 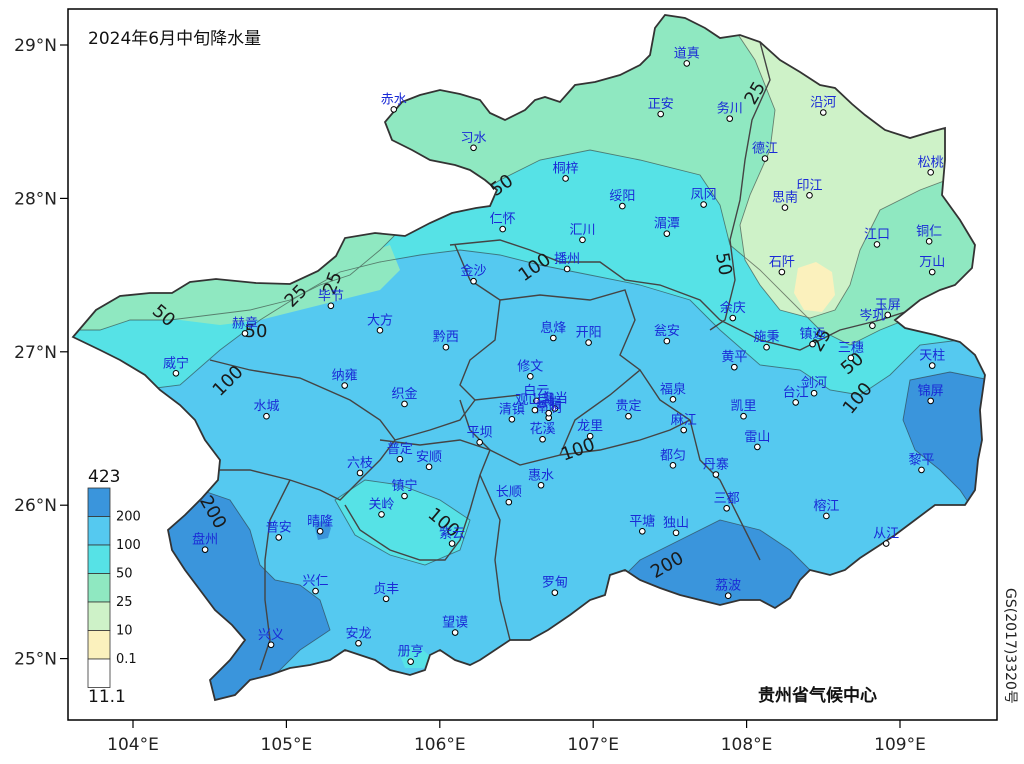 I want to click on fill-01-shiqian, so click(x=814, y=287).